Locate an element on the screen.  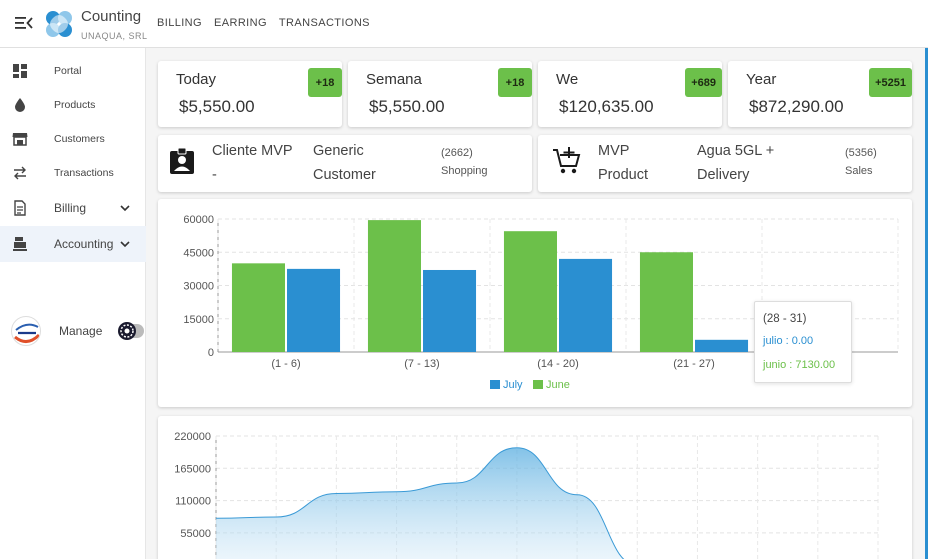
mvp-label: Cliente MVP - is located at coordinates (252, 163).